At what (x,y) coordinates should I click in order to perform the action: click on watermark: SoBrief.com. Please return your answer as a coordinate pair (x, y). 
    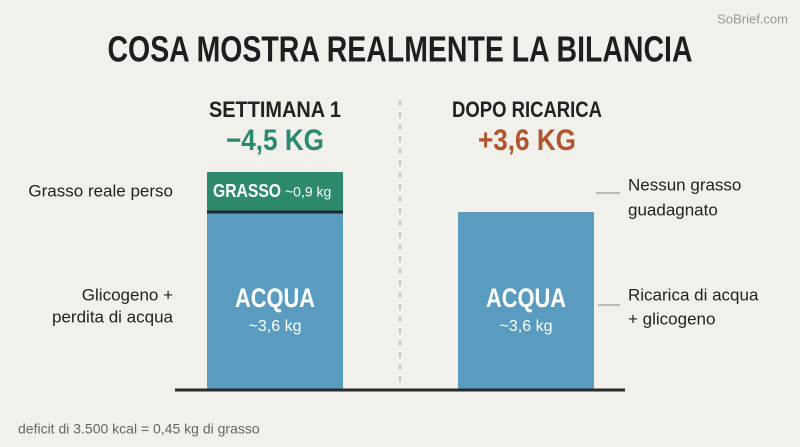
    Looking at the image, I should click on (752, 18).